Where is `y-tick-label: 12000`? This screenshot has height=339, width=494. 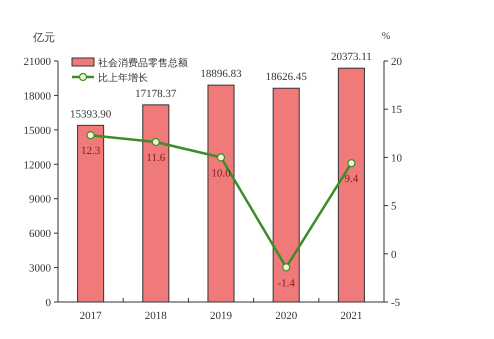
y-tick-label: 12000 is located at coordinates (38, 165).